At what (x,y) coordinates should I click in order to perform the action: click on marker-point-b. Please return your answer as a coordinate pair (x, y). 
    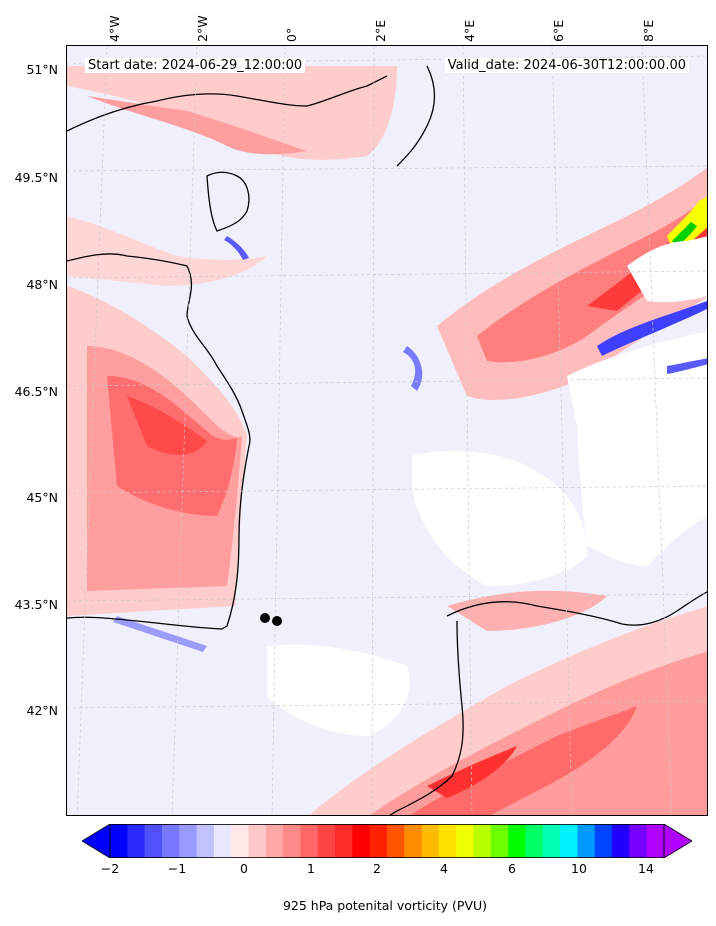
    Looking at the image, I should click on (277, 621).